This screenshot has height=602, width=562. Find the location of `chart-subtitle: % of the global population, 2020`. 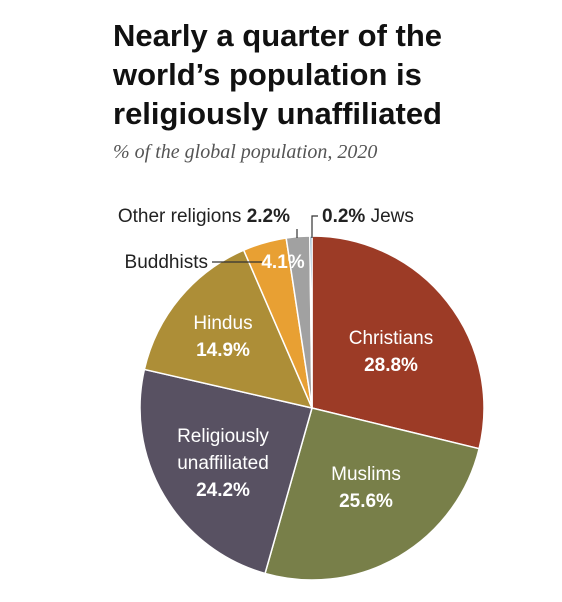

chart-subtitle: % of the global population, 2020 is located at coordinates (245, 152).